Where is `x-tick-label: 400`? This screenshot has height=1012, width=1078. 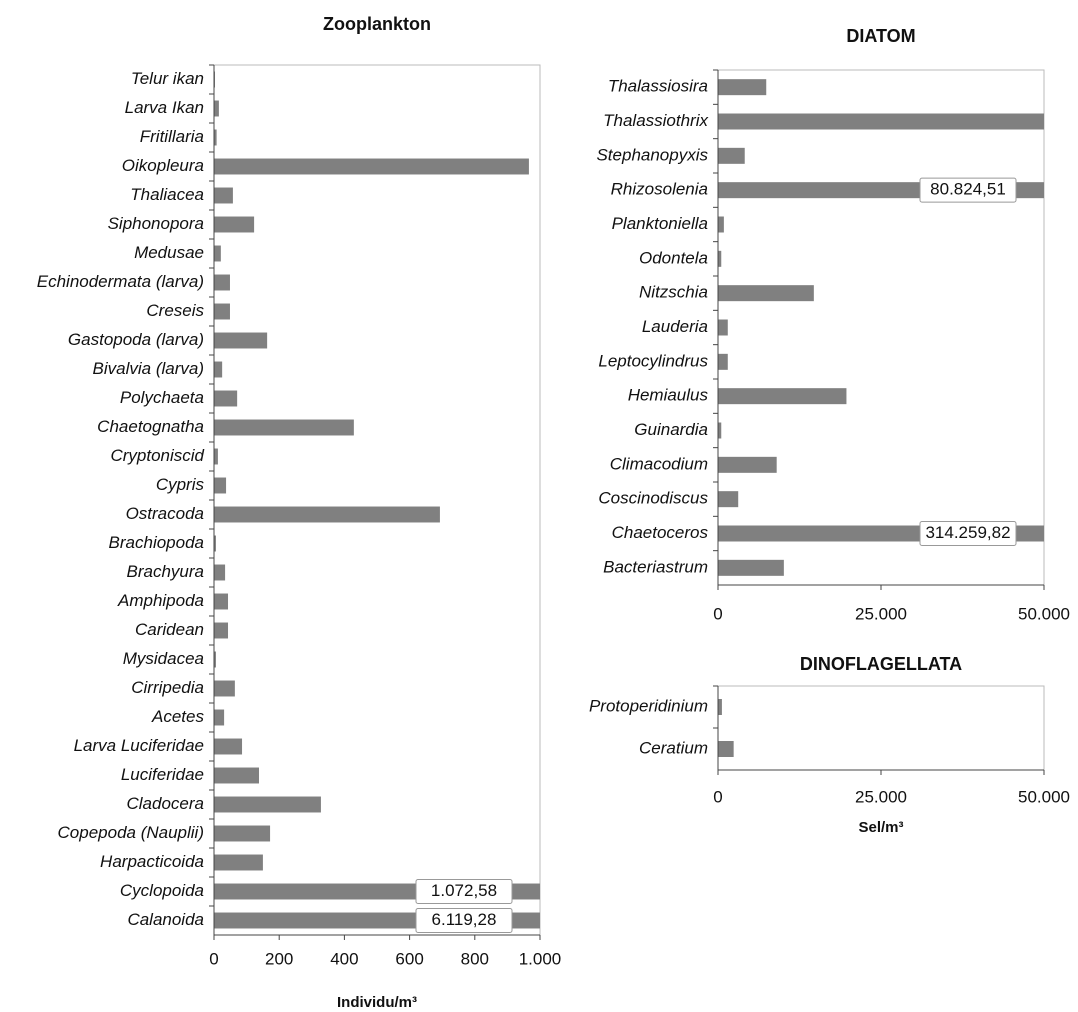 x-tick-label: 400 is located at coordinates (344, 958).